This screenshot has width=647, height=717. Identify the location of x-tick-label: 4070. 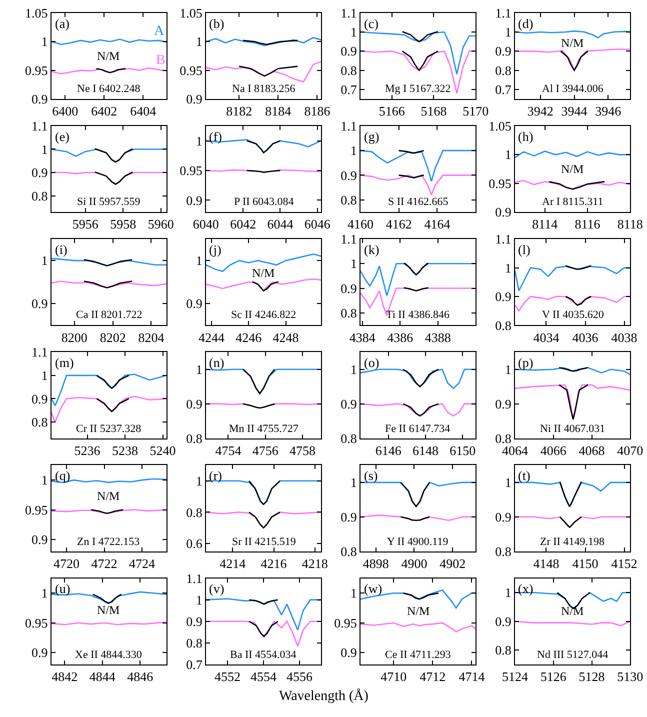
(630, 450).